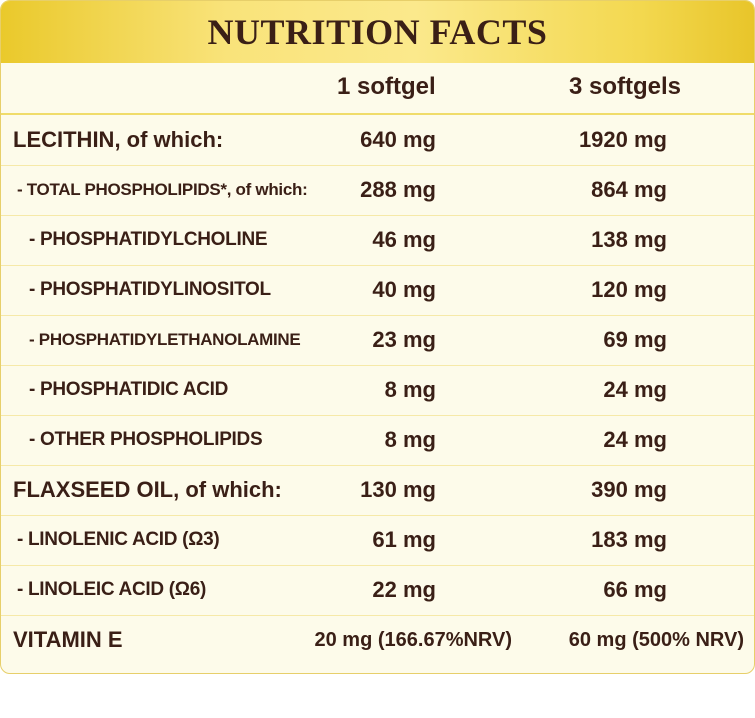 Image resolution: width=755 pixels, height=718 pixels. What do you see at coordinates (398, 189) in the screenshot?
I see `row-value-1-softgel: 288 mg` at bounding box center [398, 189].